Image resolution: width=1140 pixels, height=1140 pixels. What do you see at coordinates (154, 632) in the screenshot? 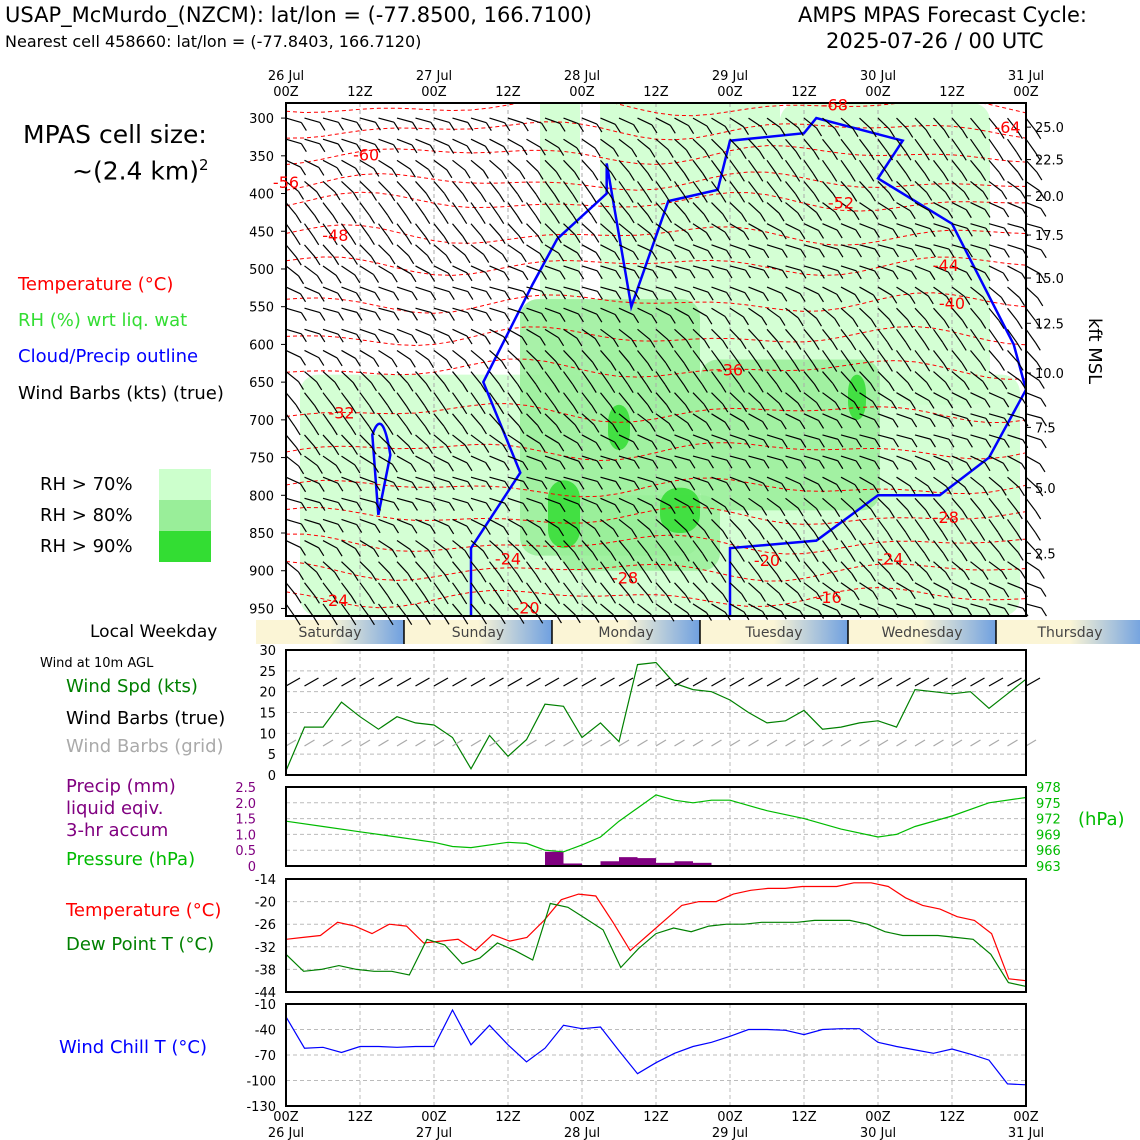
I see `local-weekday-label: Local Weekday` at bounding box center [154, 632].